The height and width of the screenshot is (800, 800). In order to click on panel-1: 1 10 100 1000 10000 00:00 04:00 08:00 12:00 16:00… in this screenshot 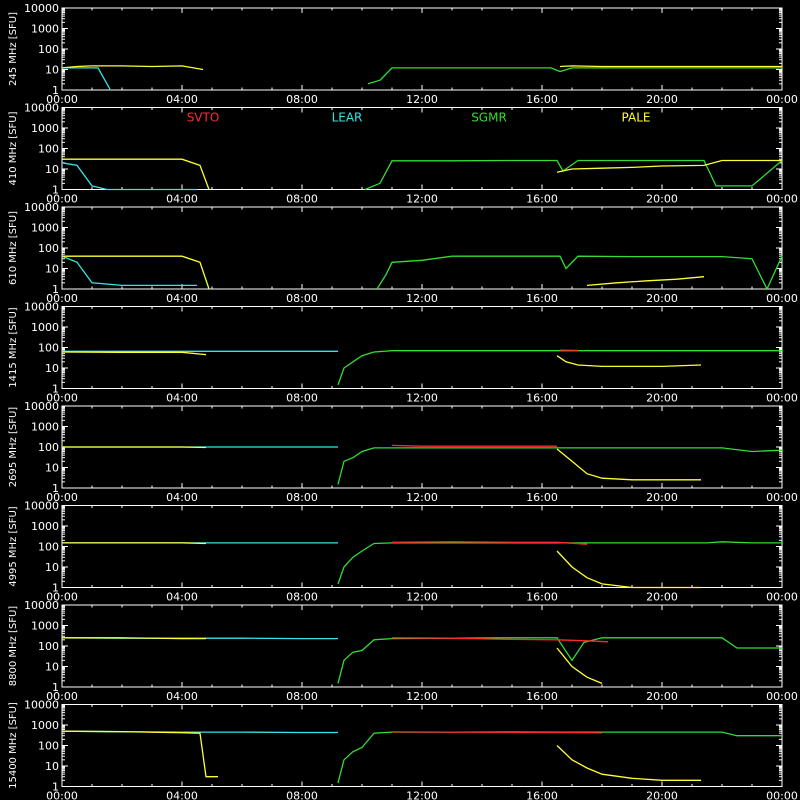, I will do `click(403, 54)`.